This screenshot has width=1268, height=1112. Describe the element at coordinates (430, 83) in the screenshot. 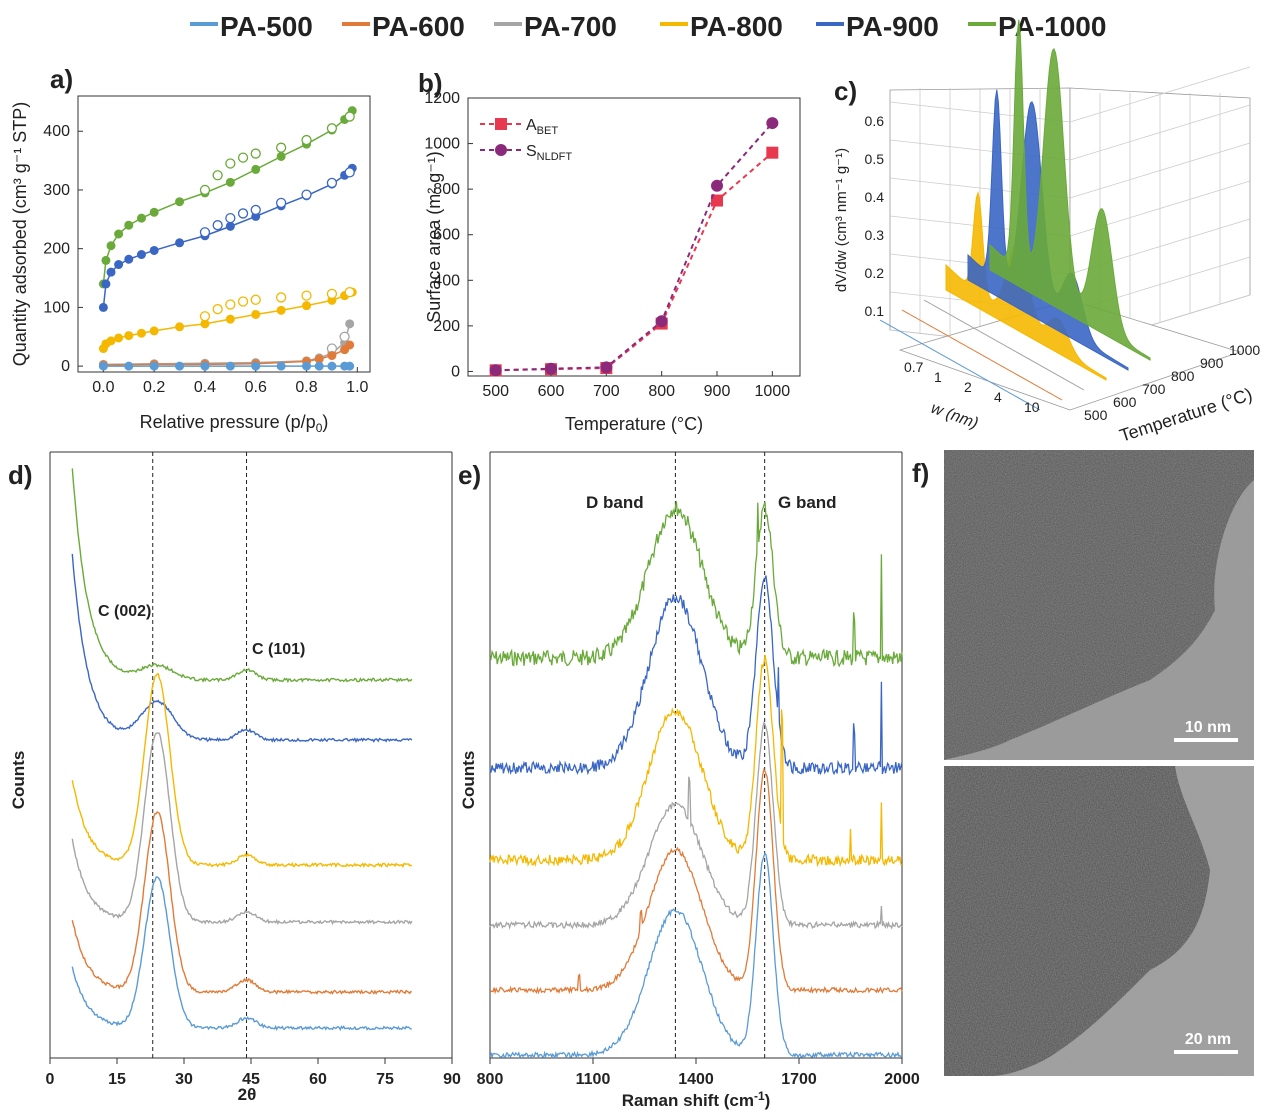

I see `panel-b-label: b)` at that location.